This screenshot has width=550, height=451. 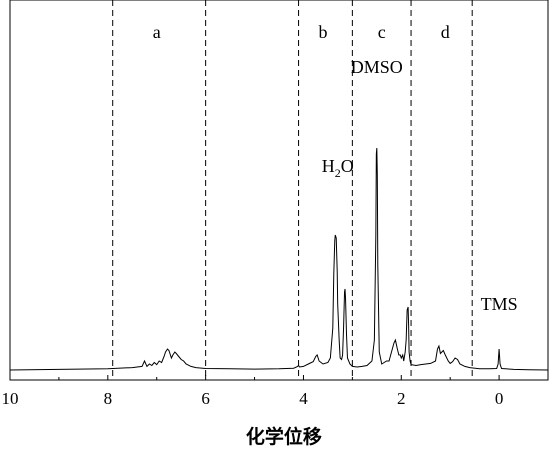 What do you see at coordinates (499, 304) in the screenshot?
I see `peak-annotation: TMS` at bounding box center [499, 304].